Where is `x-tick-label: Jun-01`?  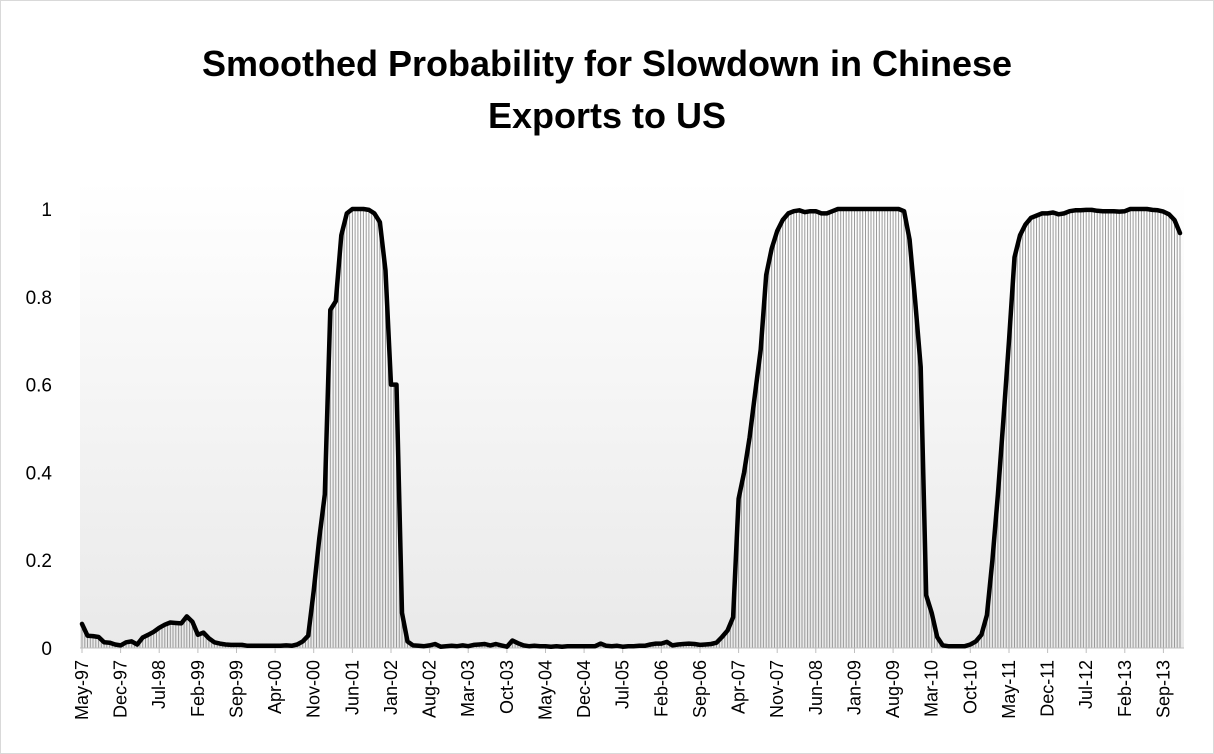 x-tick-label: Jun-01 is located at coordinates (352, 687).